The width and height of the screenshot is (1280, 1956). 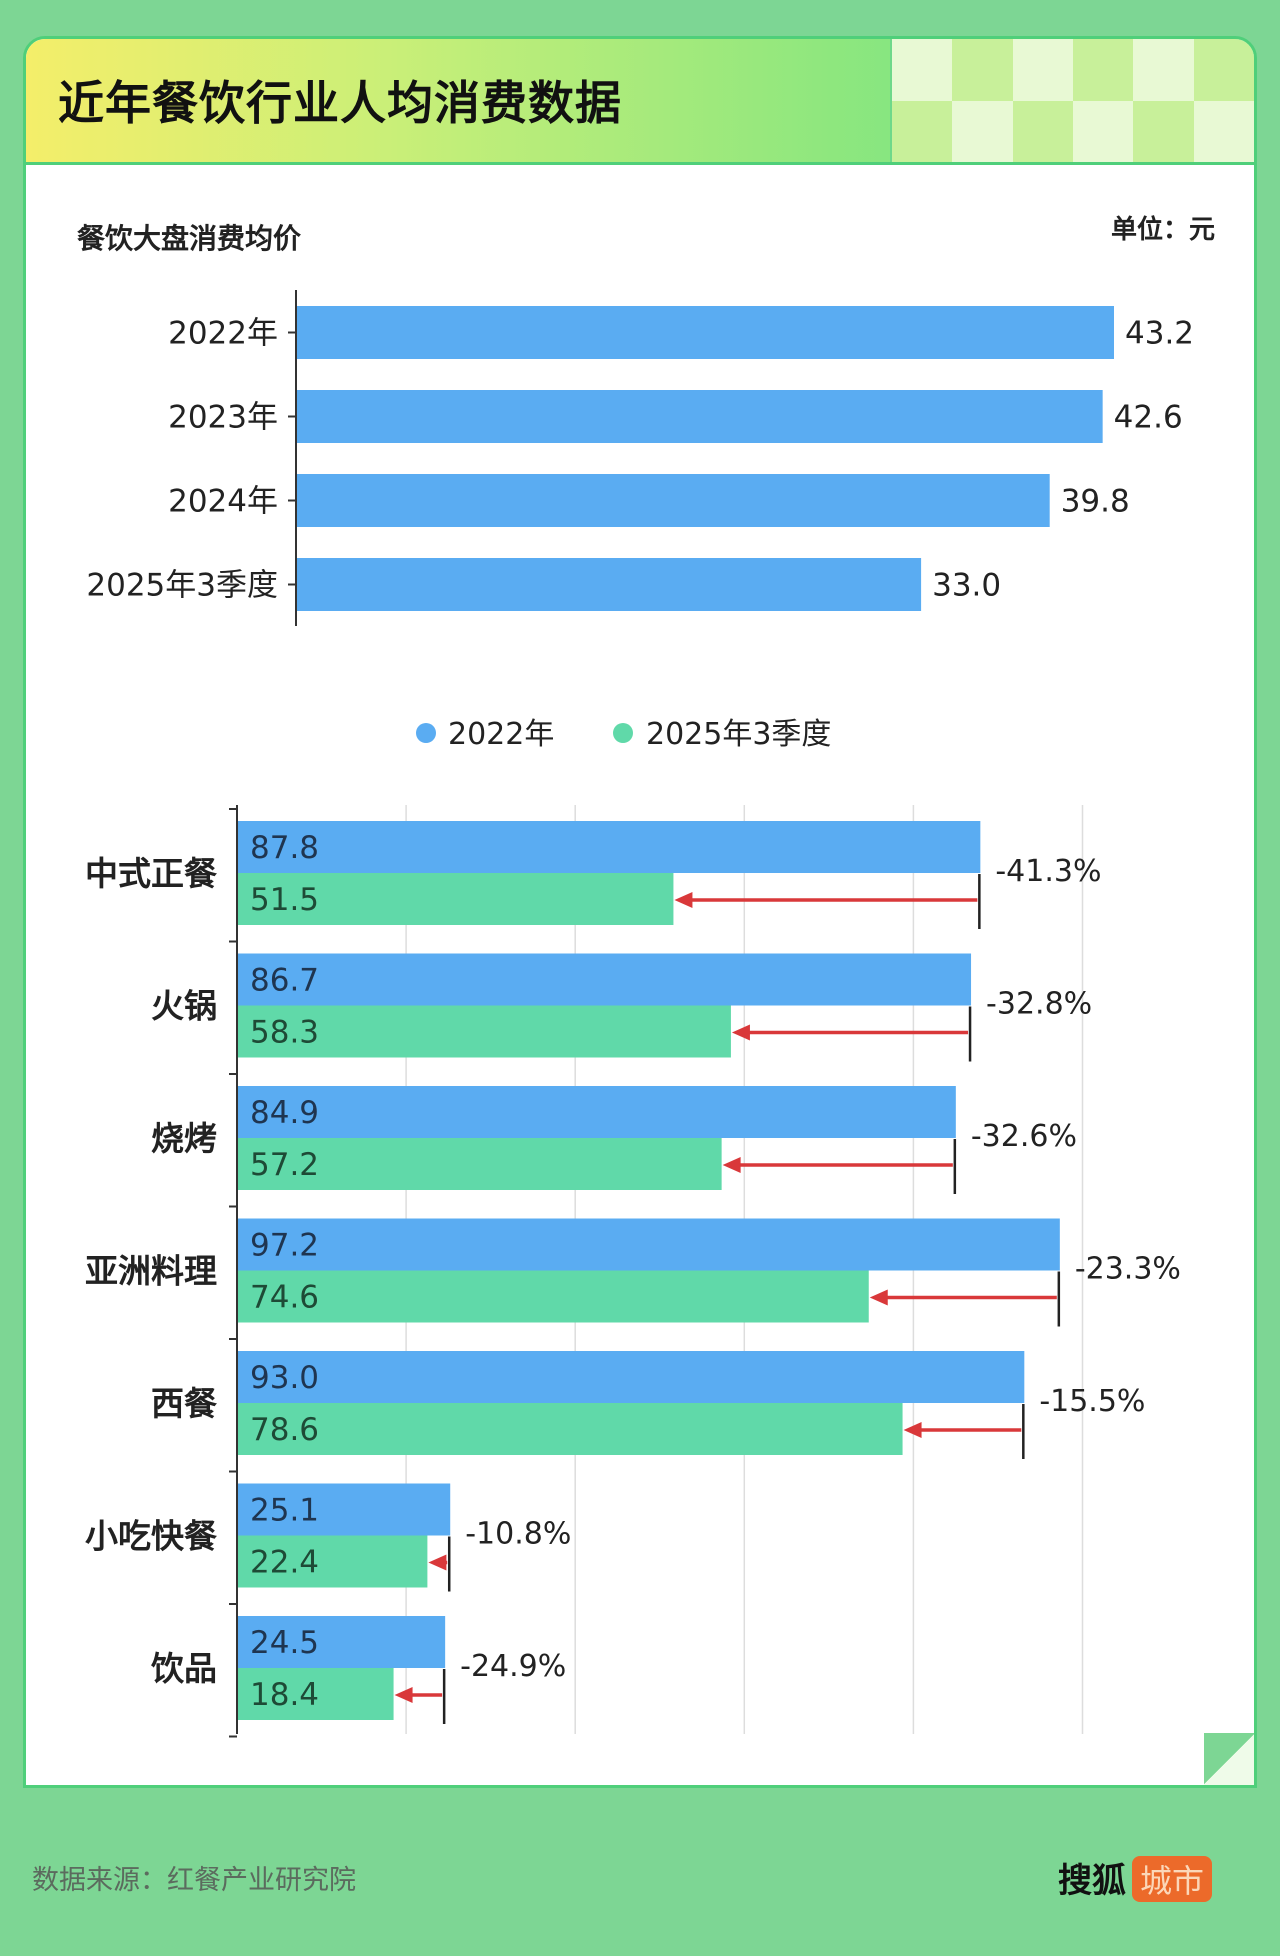 I want to click on chart2-category-label: 亚洲料理, so click(x=151, y=1271).